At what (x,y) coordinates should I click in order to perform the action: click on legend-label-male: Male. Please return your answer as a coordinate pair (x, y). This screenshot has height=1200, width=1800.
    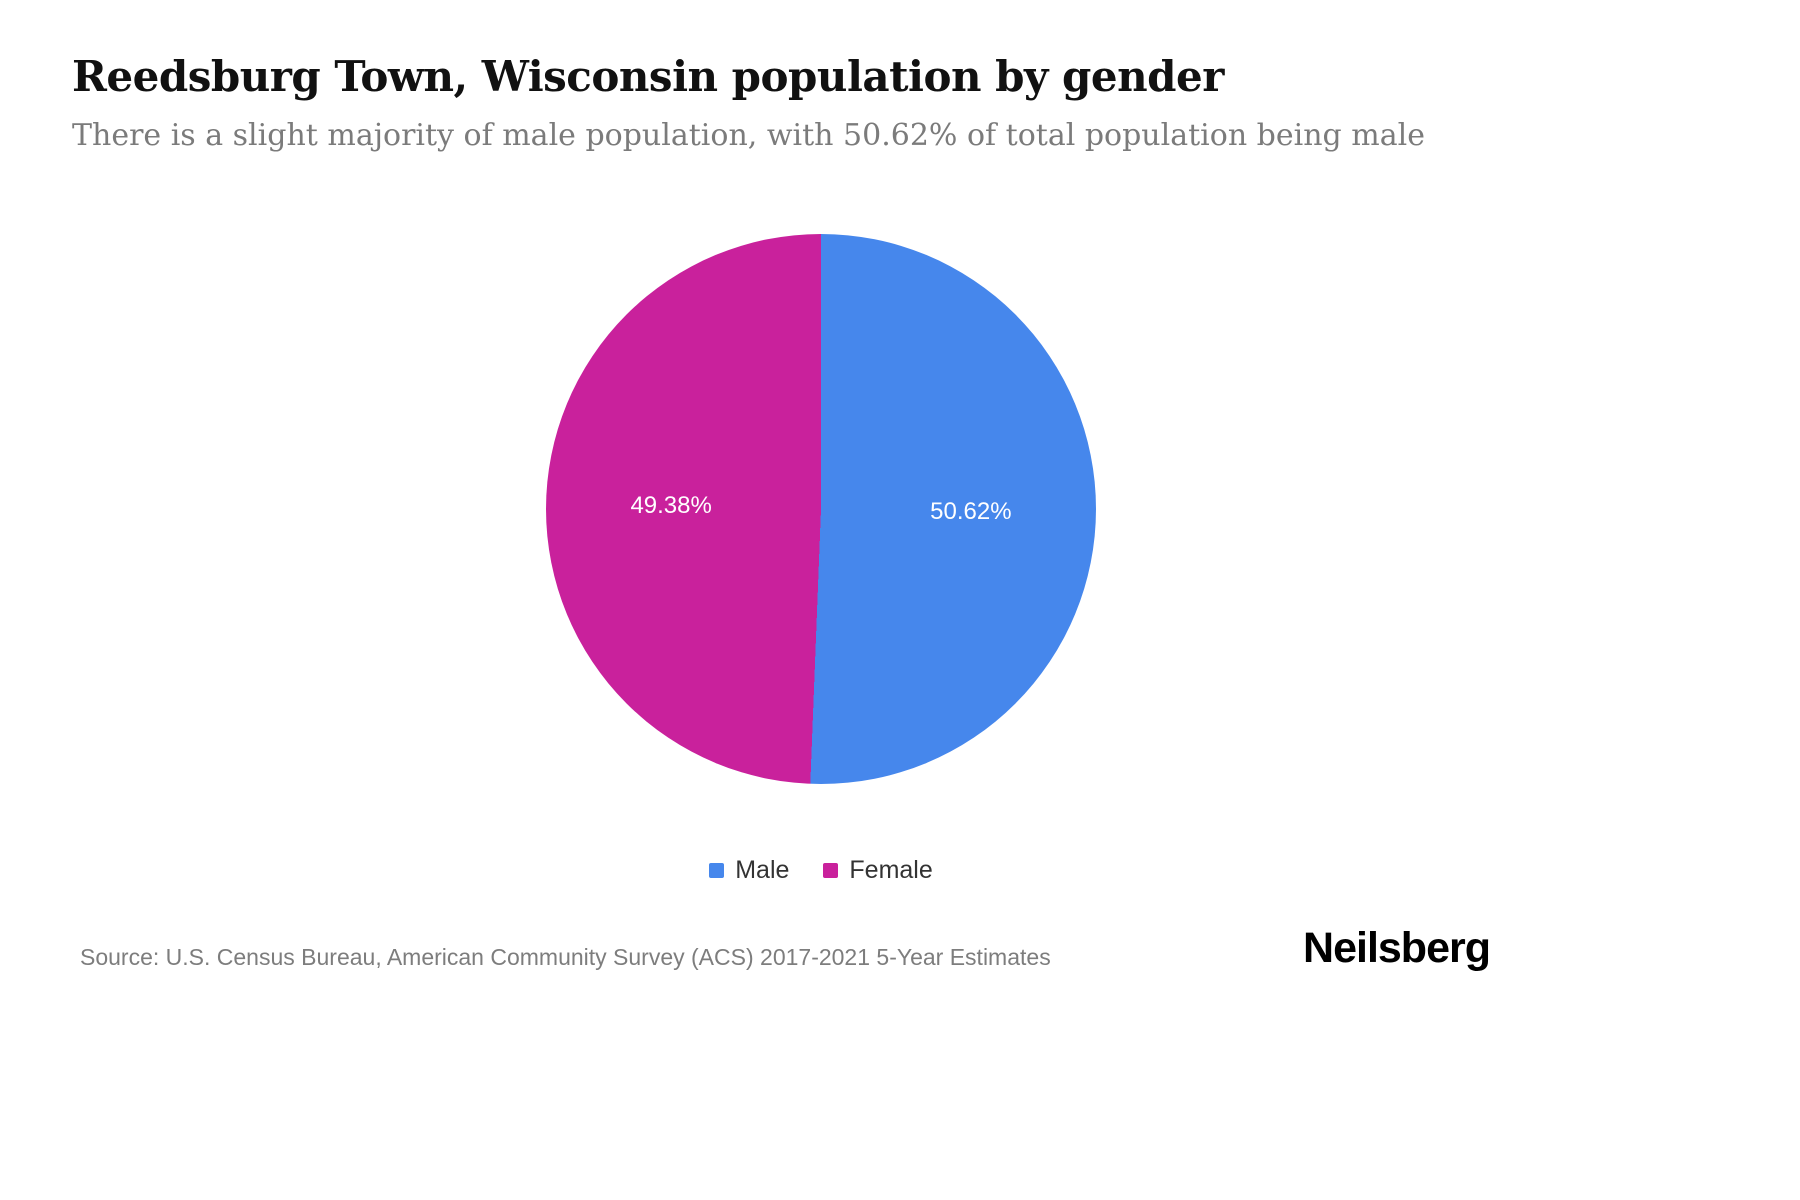
    Looking at the image, I should click on (762, 870).